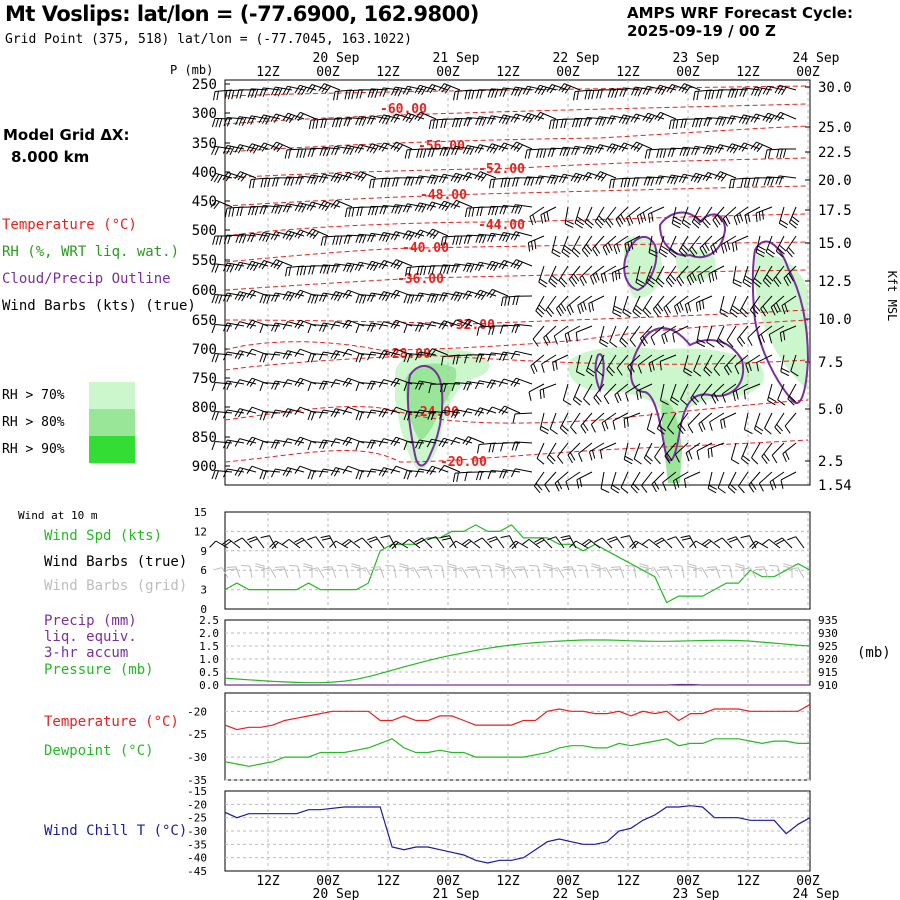 The height and width of the screenshot is (900, 900). I want to click on dewpoint-panel-label: Dewpoint (°C), so click(99, 751).